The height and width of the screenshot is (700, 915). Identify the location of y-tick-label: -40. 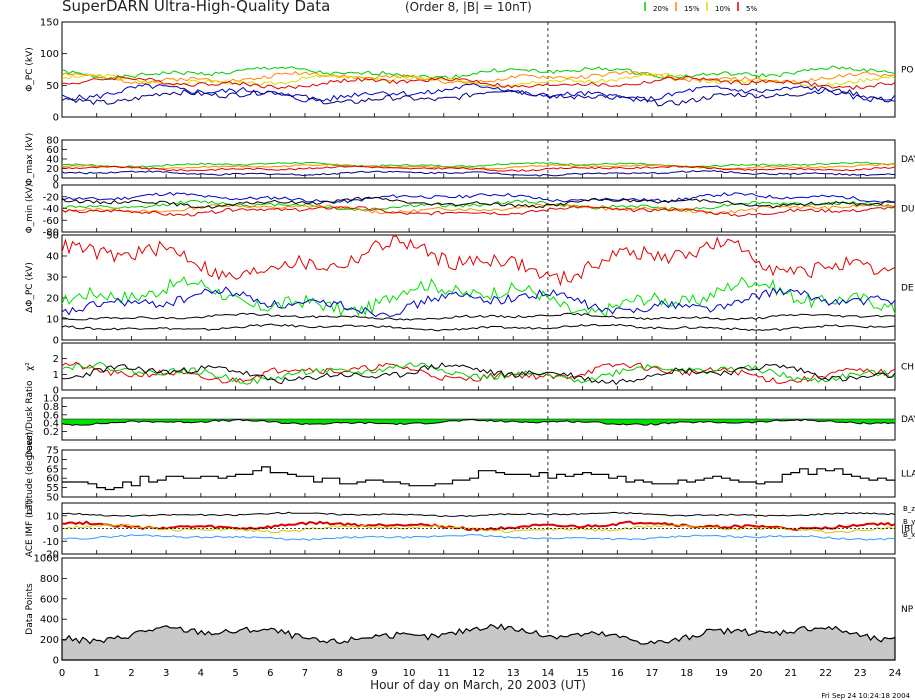
(51, 209).